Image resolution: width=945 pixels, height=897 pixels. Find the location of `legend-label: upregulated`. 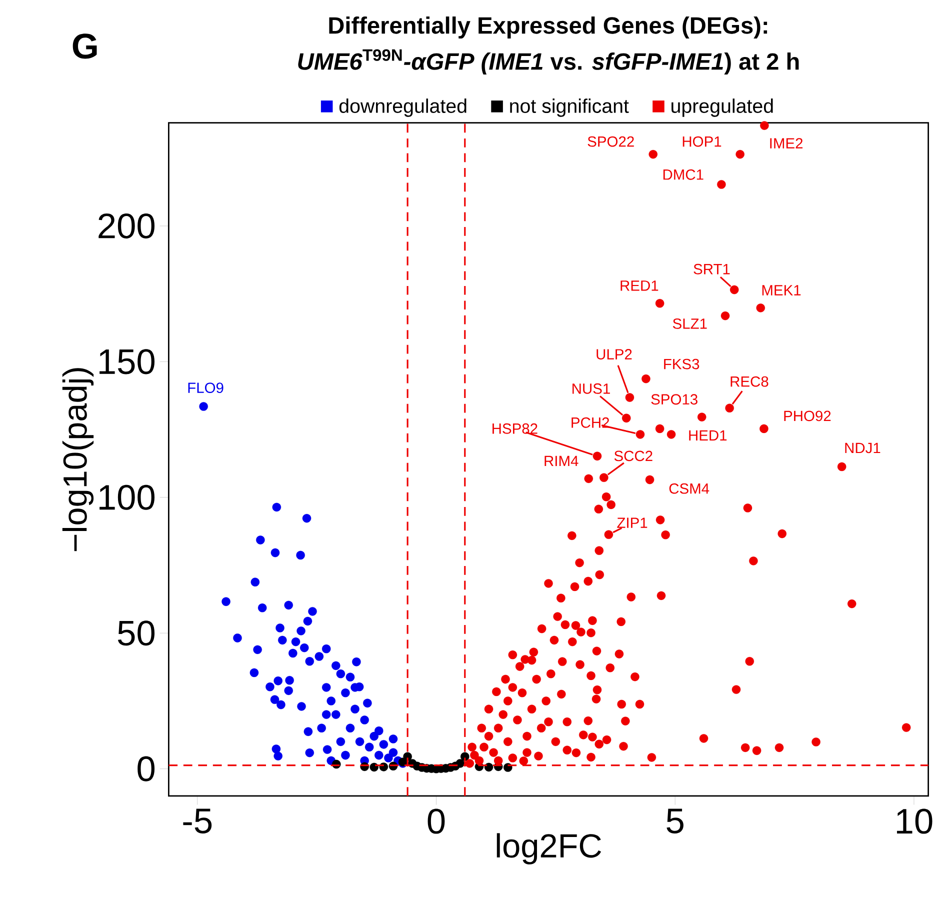

legend-label: upregulated is located at coordinates (722, 107).